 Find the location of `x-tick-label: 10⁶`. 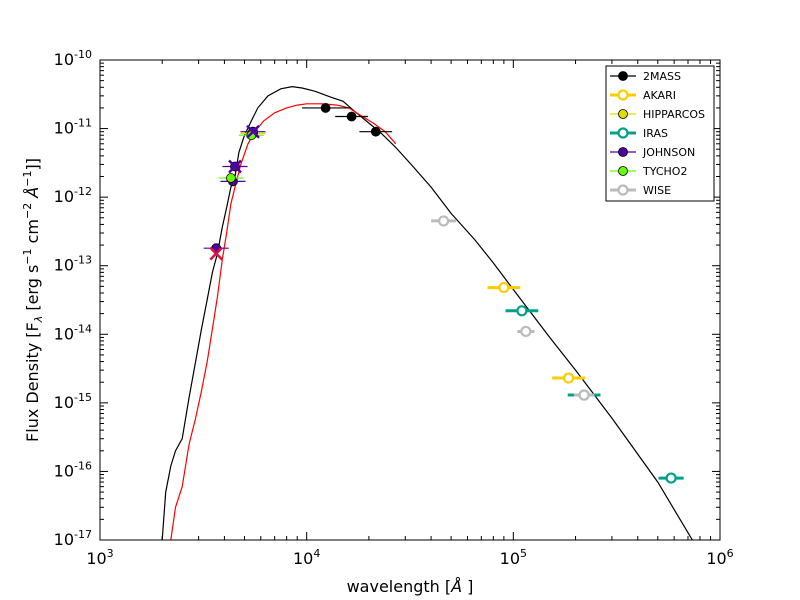

x-tick-label: 10⁶ is located at coordinates (719, 557).